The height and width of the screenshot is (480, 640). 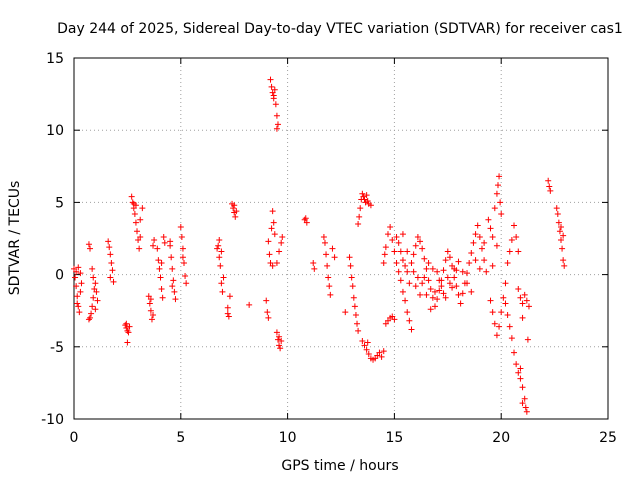 What do you see at coordinates (501, 438) in the screenshot?
I see `x-tick-label: 20` at bounding box center [501, 438].